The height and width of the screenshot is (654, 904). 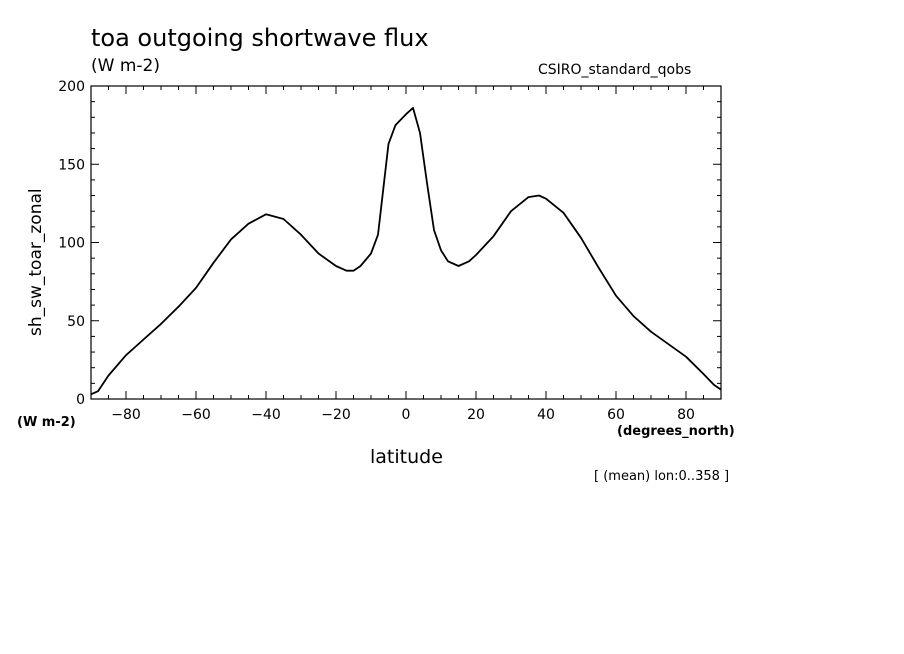 I want to click on y-tick-label: 0, so click(x=80, y=400).